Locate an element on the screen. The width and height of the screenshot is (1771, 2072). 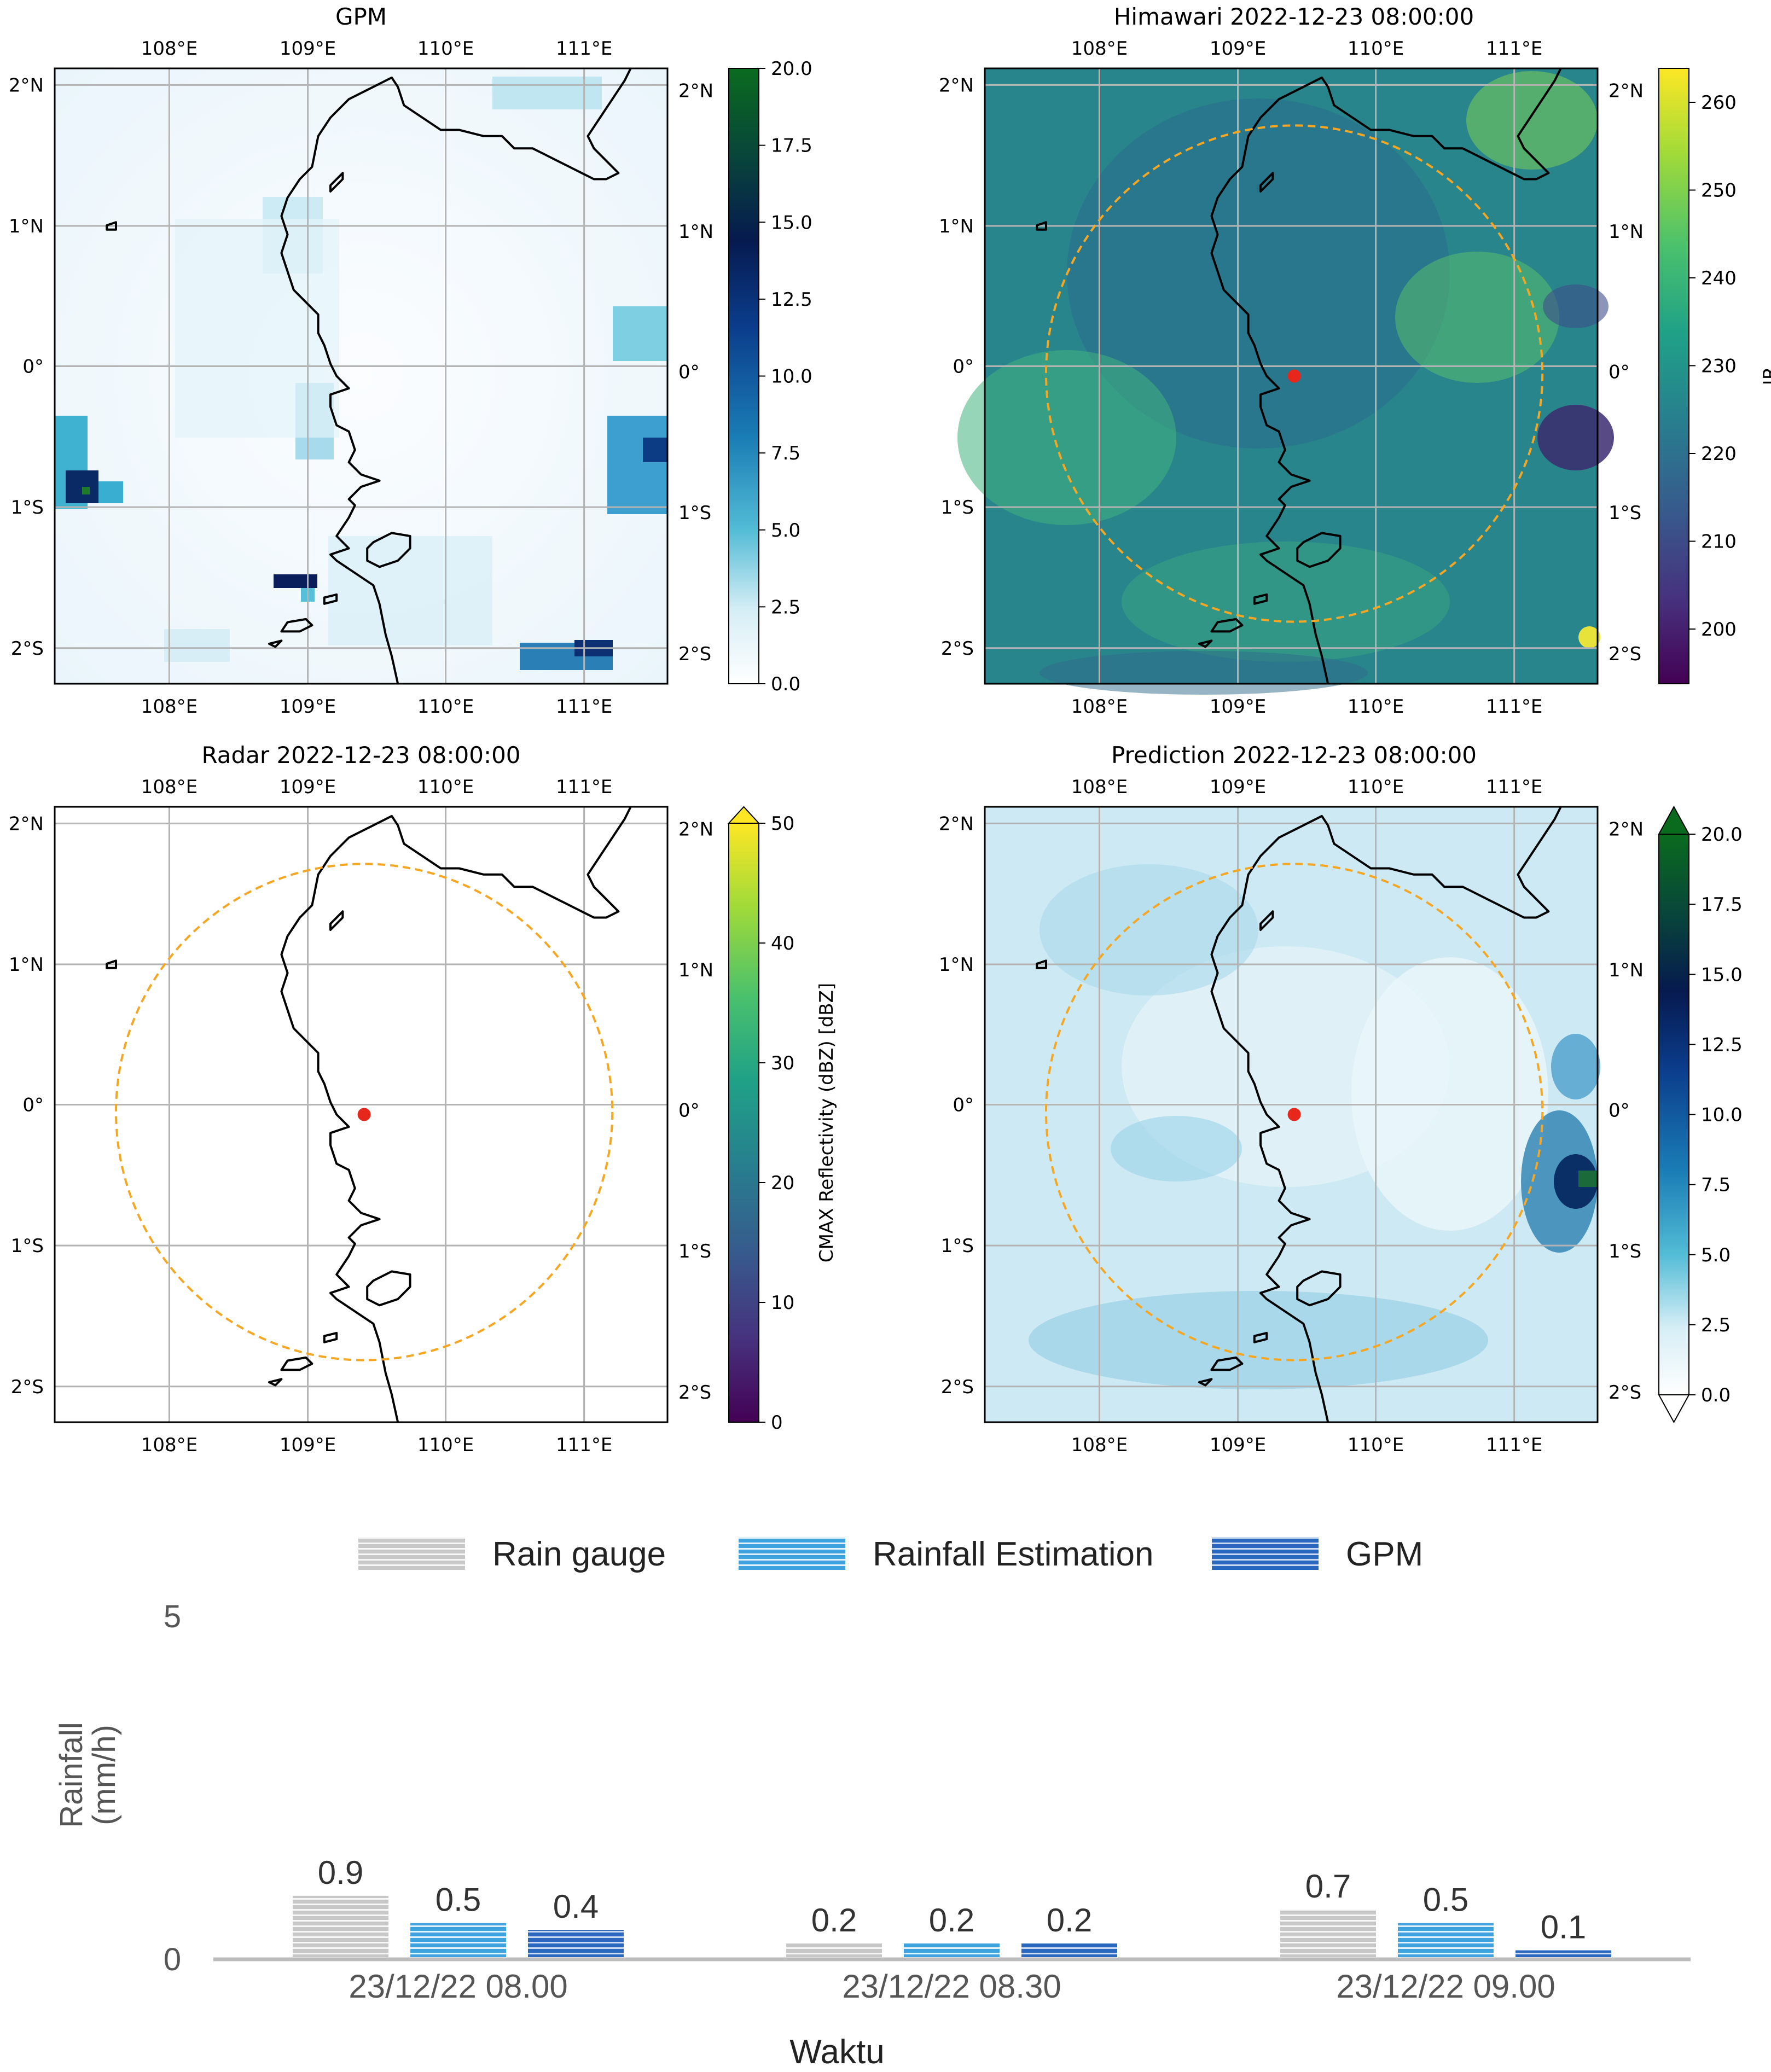
colorbar-tick-label-3: 230 is located at coordinates (1719, 366).